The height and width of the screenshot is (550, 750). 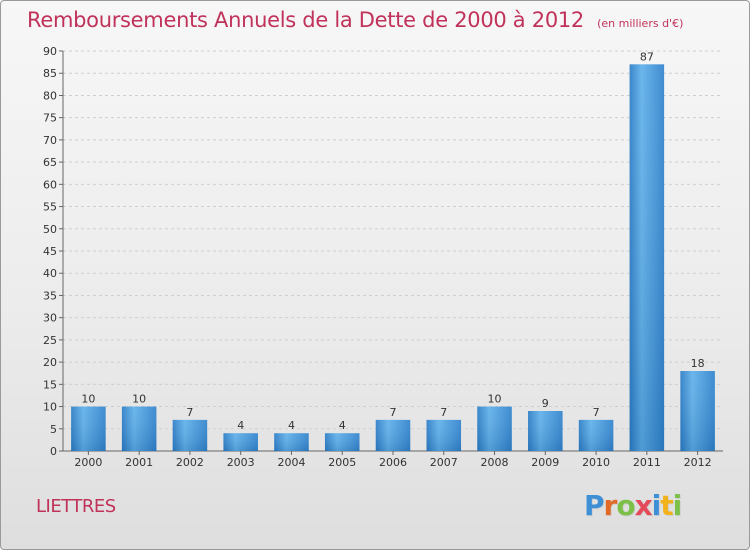 I want to click on x-tick-label: 2012, so click(x=698, y=462).